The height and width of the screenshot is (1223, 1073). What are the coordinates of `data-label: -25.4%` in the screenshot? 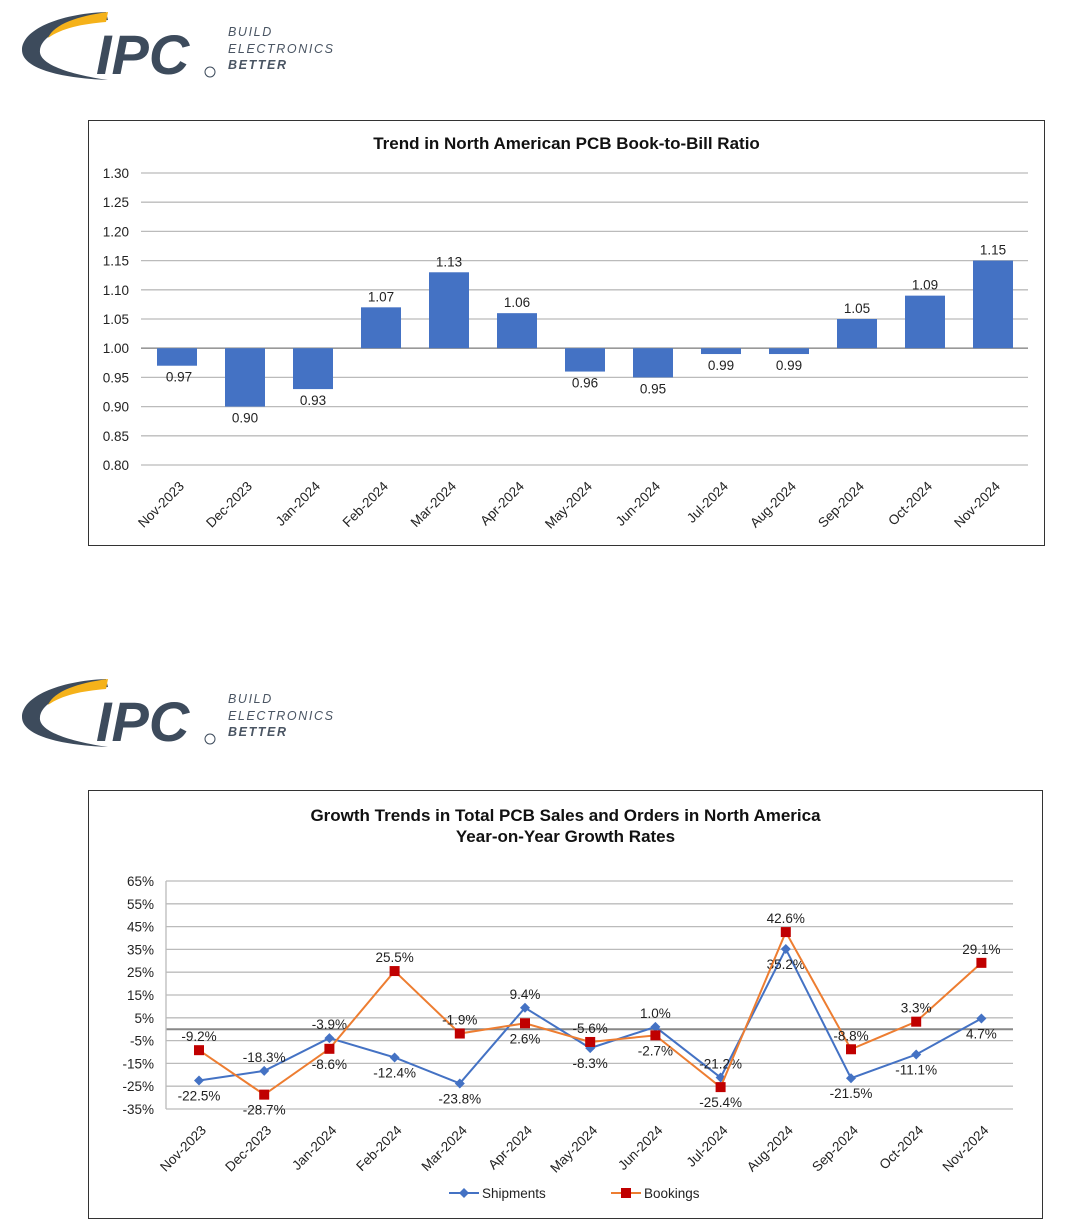 It's located at (720, 1102).